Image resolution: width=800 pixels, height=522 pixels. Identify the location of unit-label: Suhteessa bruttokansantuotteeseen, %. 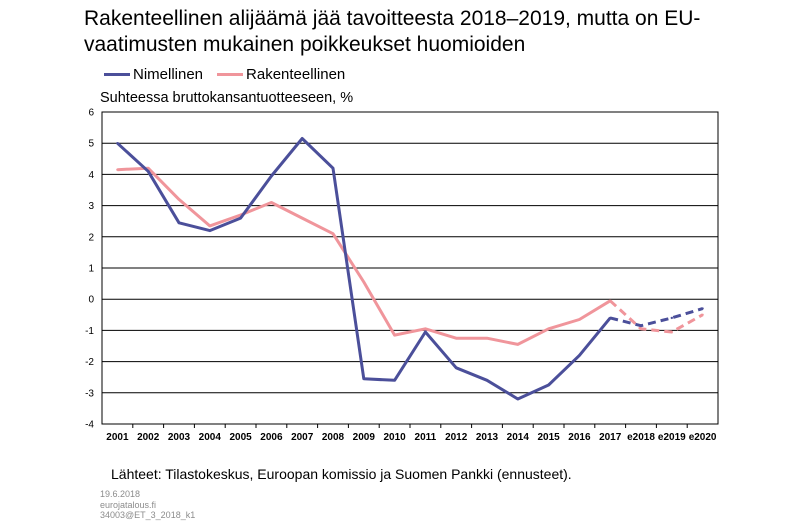
(227, 98).